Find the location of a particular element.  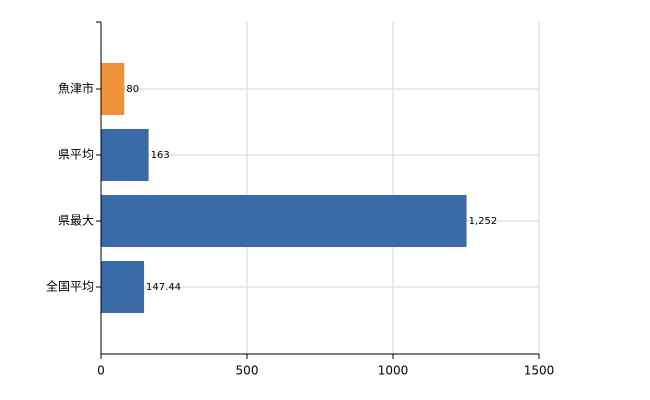

value-label: 163 is located at coordinates (160, 155).